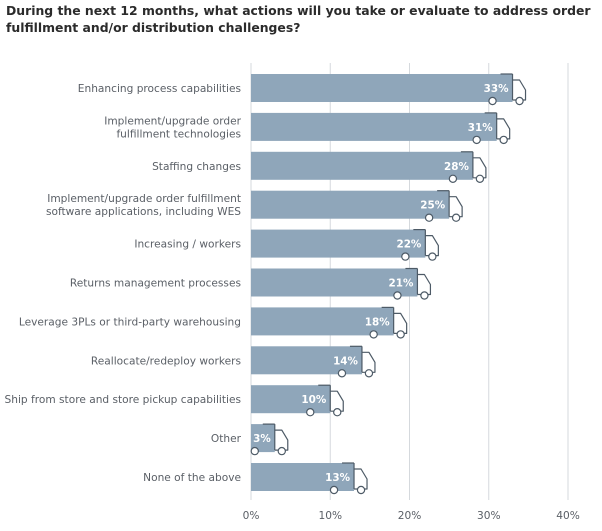 This screenshot has height=531, width=602. Describe the element at coordinates (480, 128) in the screenshot. I see `data-label: 31%` at that location.